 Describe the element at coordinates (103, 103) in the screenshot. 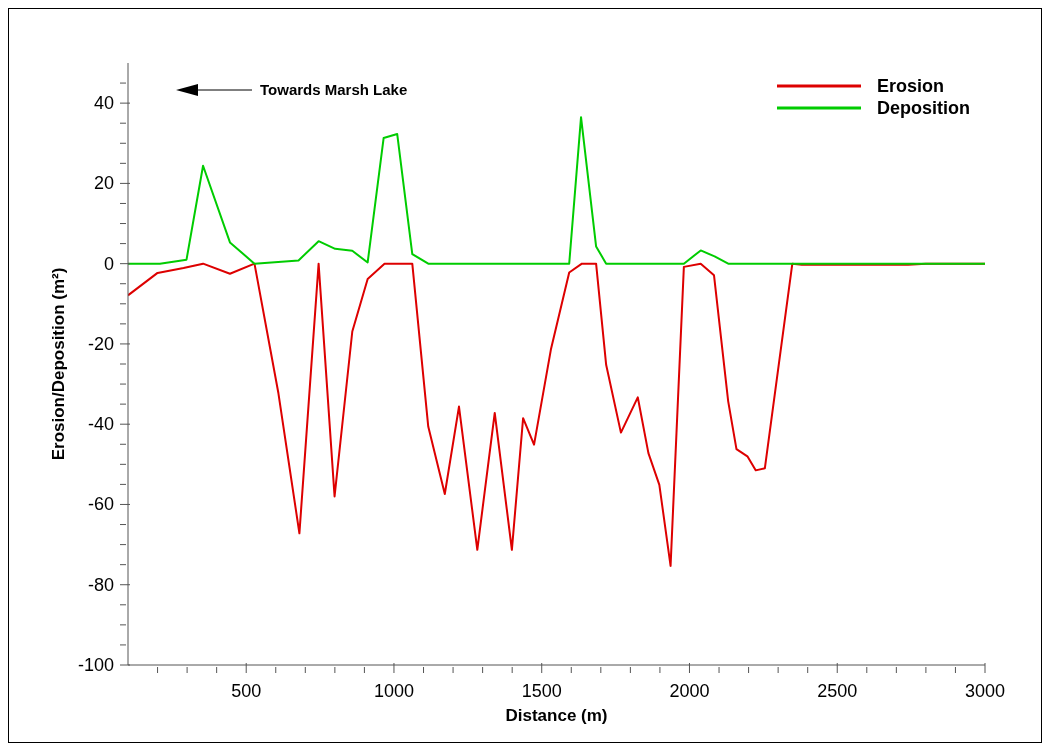

I see `y-tick-label: 40` at that location.